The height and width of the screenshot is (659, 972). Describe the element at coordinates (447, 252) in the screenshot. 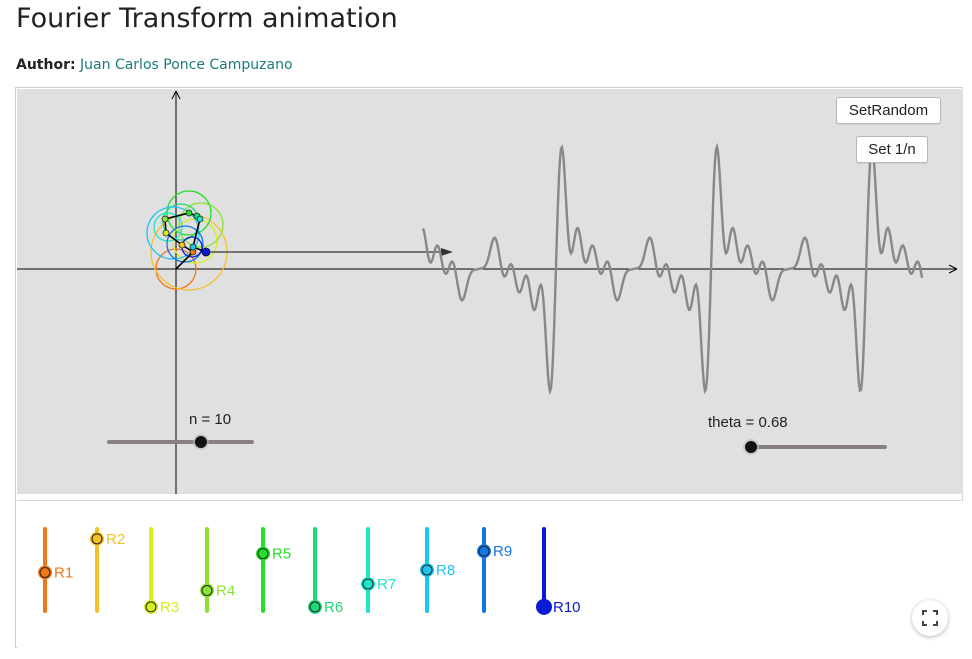

I see `projection-arrow` at that location.